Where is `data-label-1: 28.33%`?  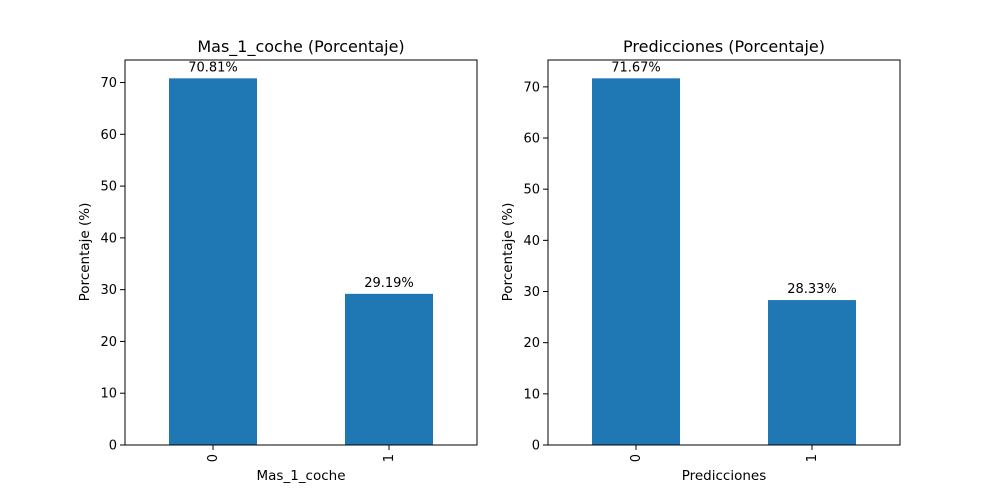 data-label-1: 28.33% is located at coordinates (812, 289).